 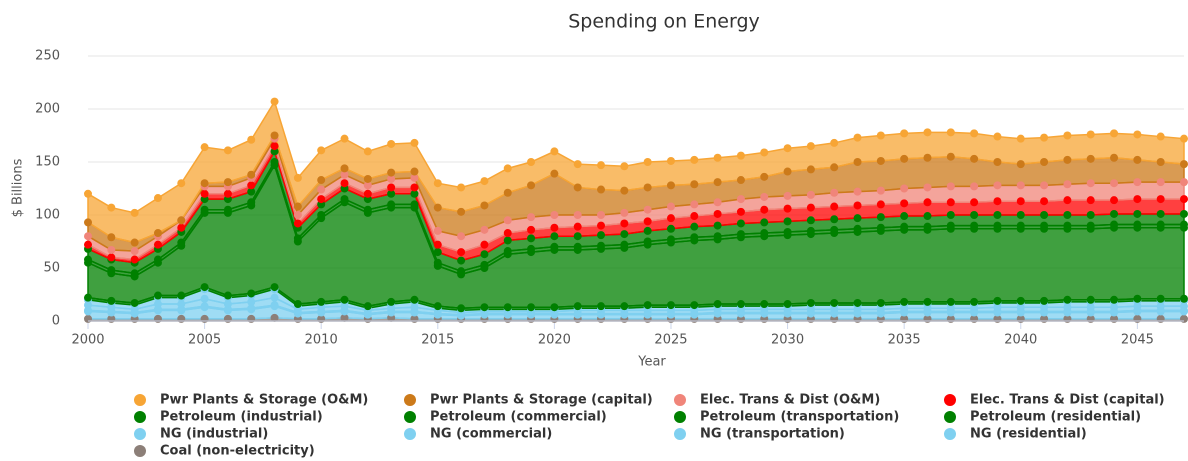 What do you see at coordinates (790, 400) in the screenshot?
I see `legend-label: Elec. Trans & Dist (O&M)` at bounding box center [790, 400].